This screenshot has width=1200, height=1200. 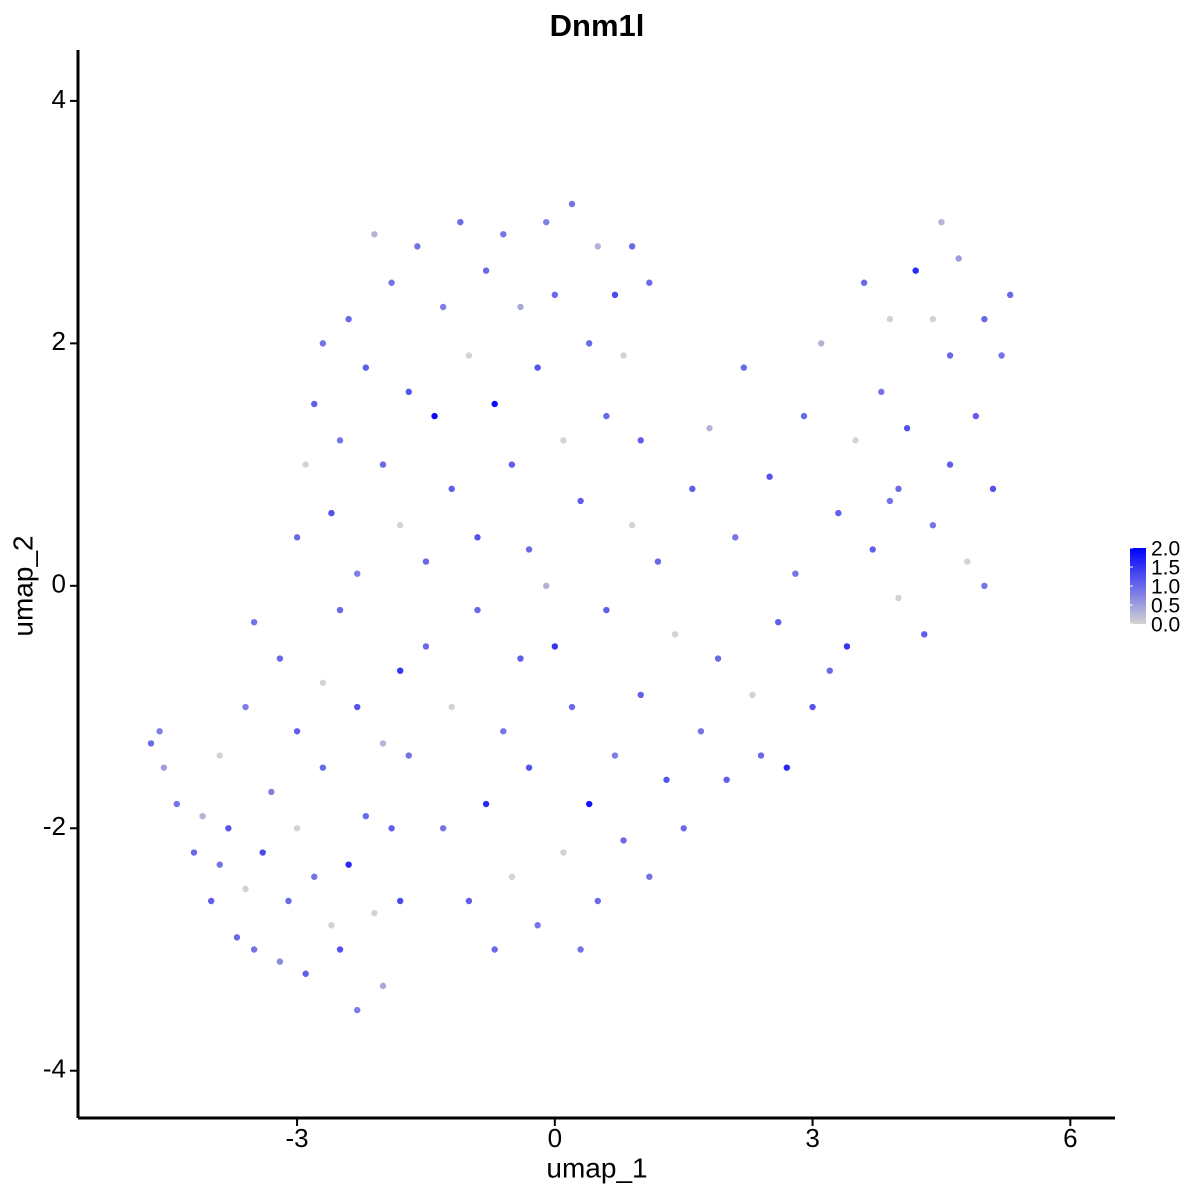 What do you see at coordinates (555, 1138) in the screenshot?
I see `x-tick-label: 0` at bounding box center [555, 1138].